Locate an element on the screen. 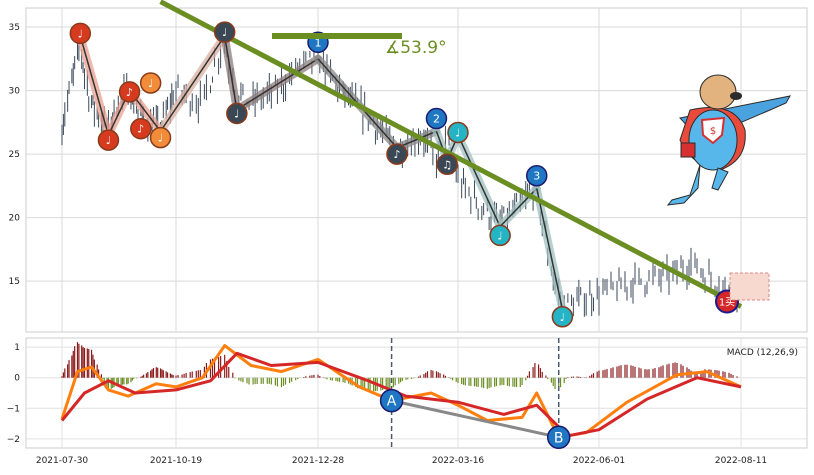 Image resolution: width=814 pixels, height=475 pixels. macd-y-tick-label: 1 is located at coordinates (17, 348).